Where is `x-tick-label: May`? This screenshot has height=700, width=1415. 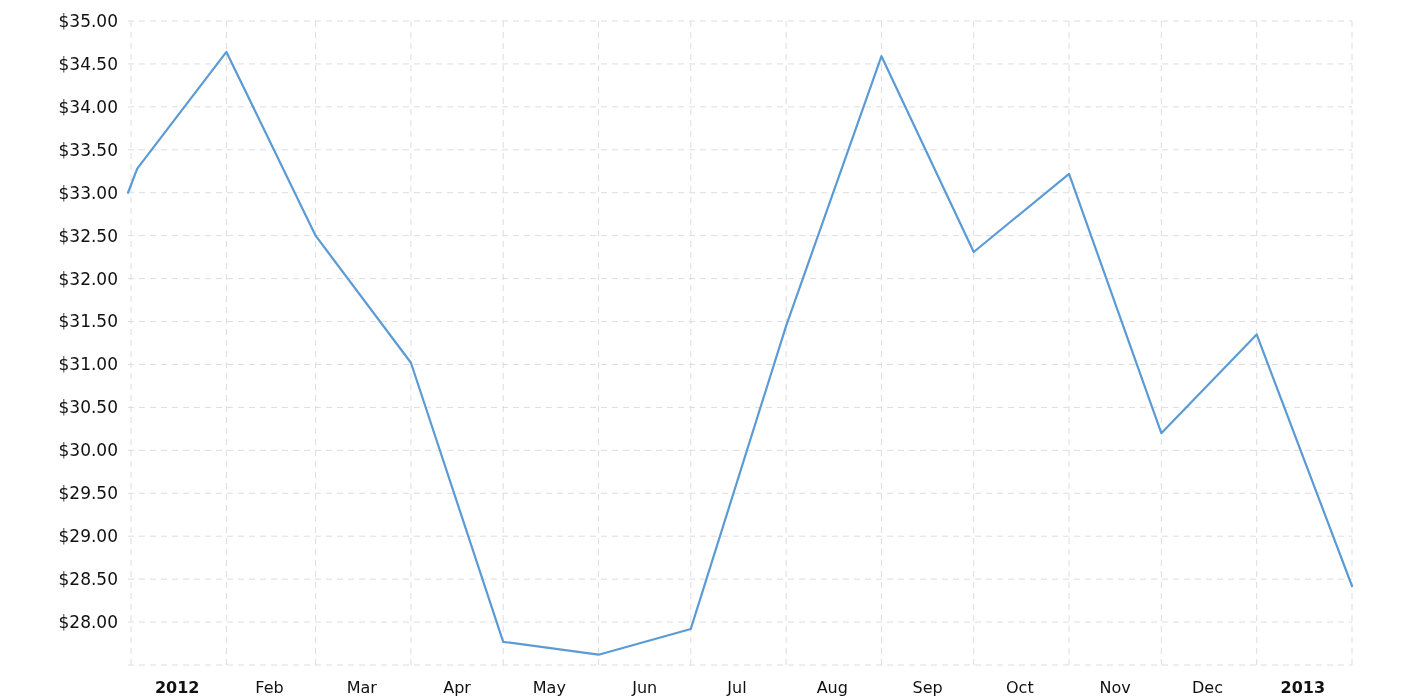 x-tick-label: May is located at coordinates (549, 687).